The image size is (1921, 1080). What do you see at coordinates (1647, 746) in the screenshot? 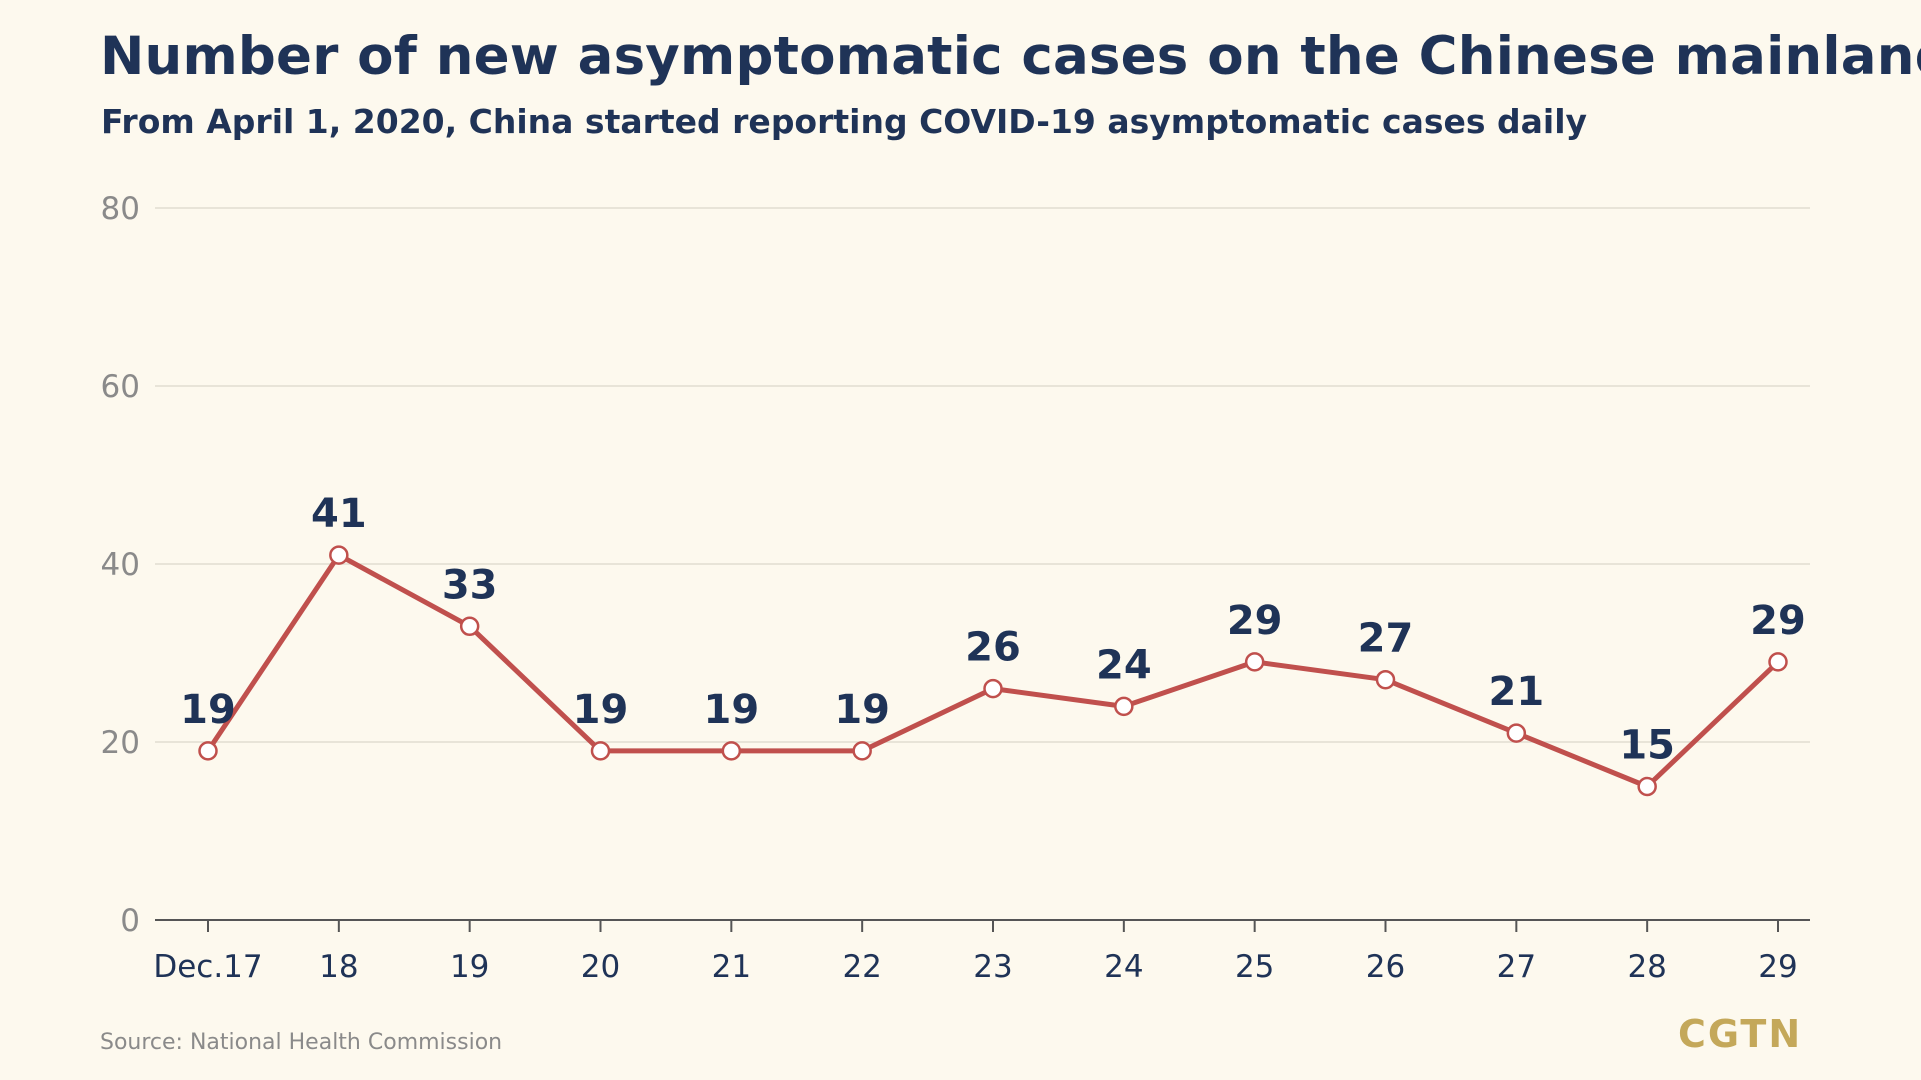
I see `data-label: 15` at bounding box center [1647, 746].